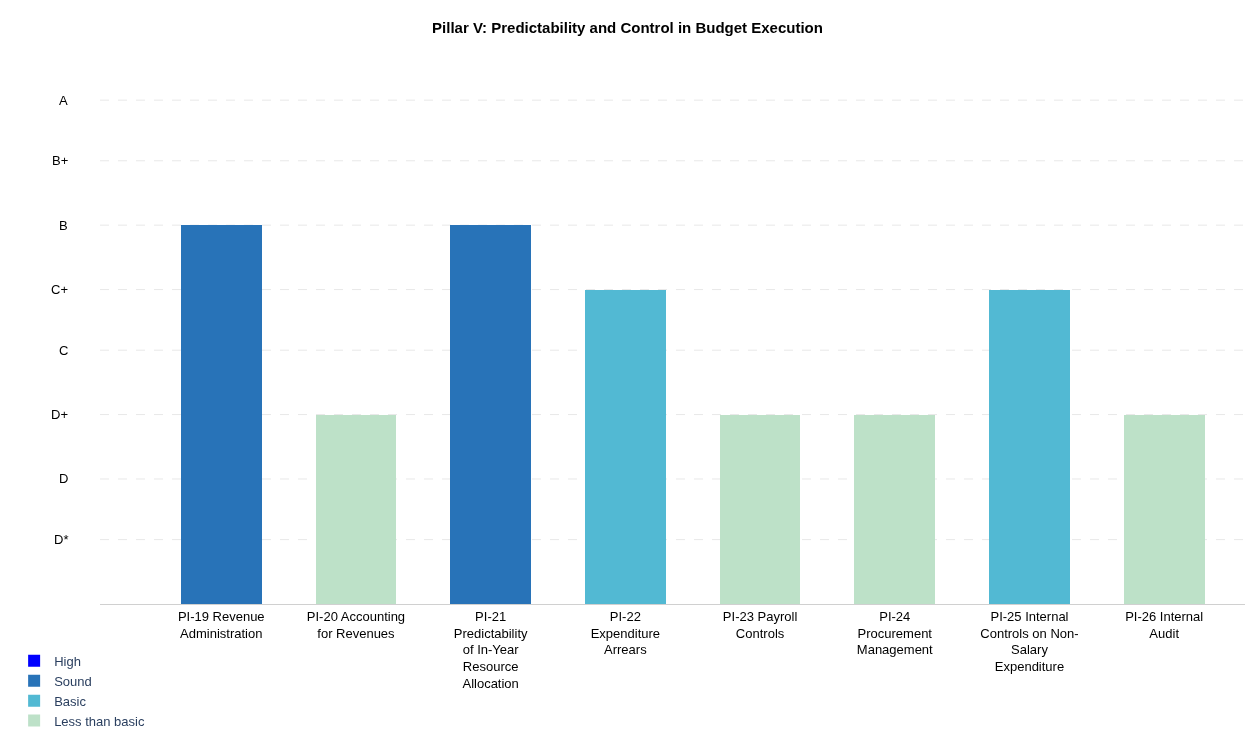 The height and width of the screenshot is (746, 1255). I want to click on ref-line-label: C, so click(64, 350).